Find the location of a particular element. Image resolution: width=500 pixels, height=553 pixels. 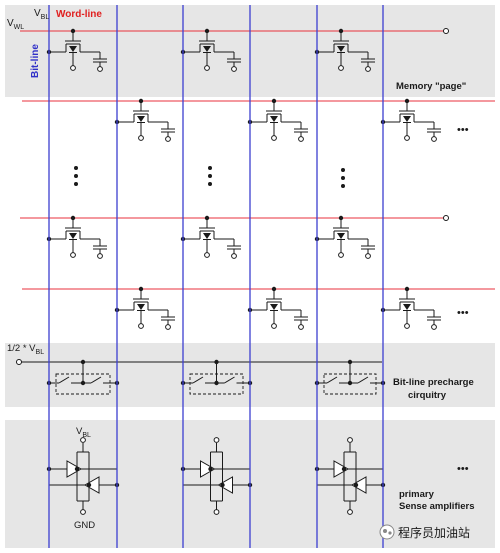

sense-amplifiers is located at coordinates (216, 476).